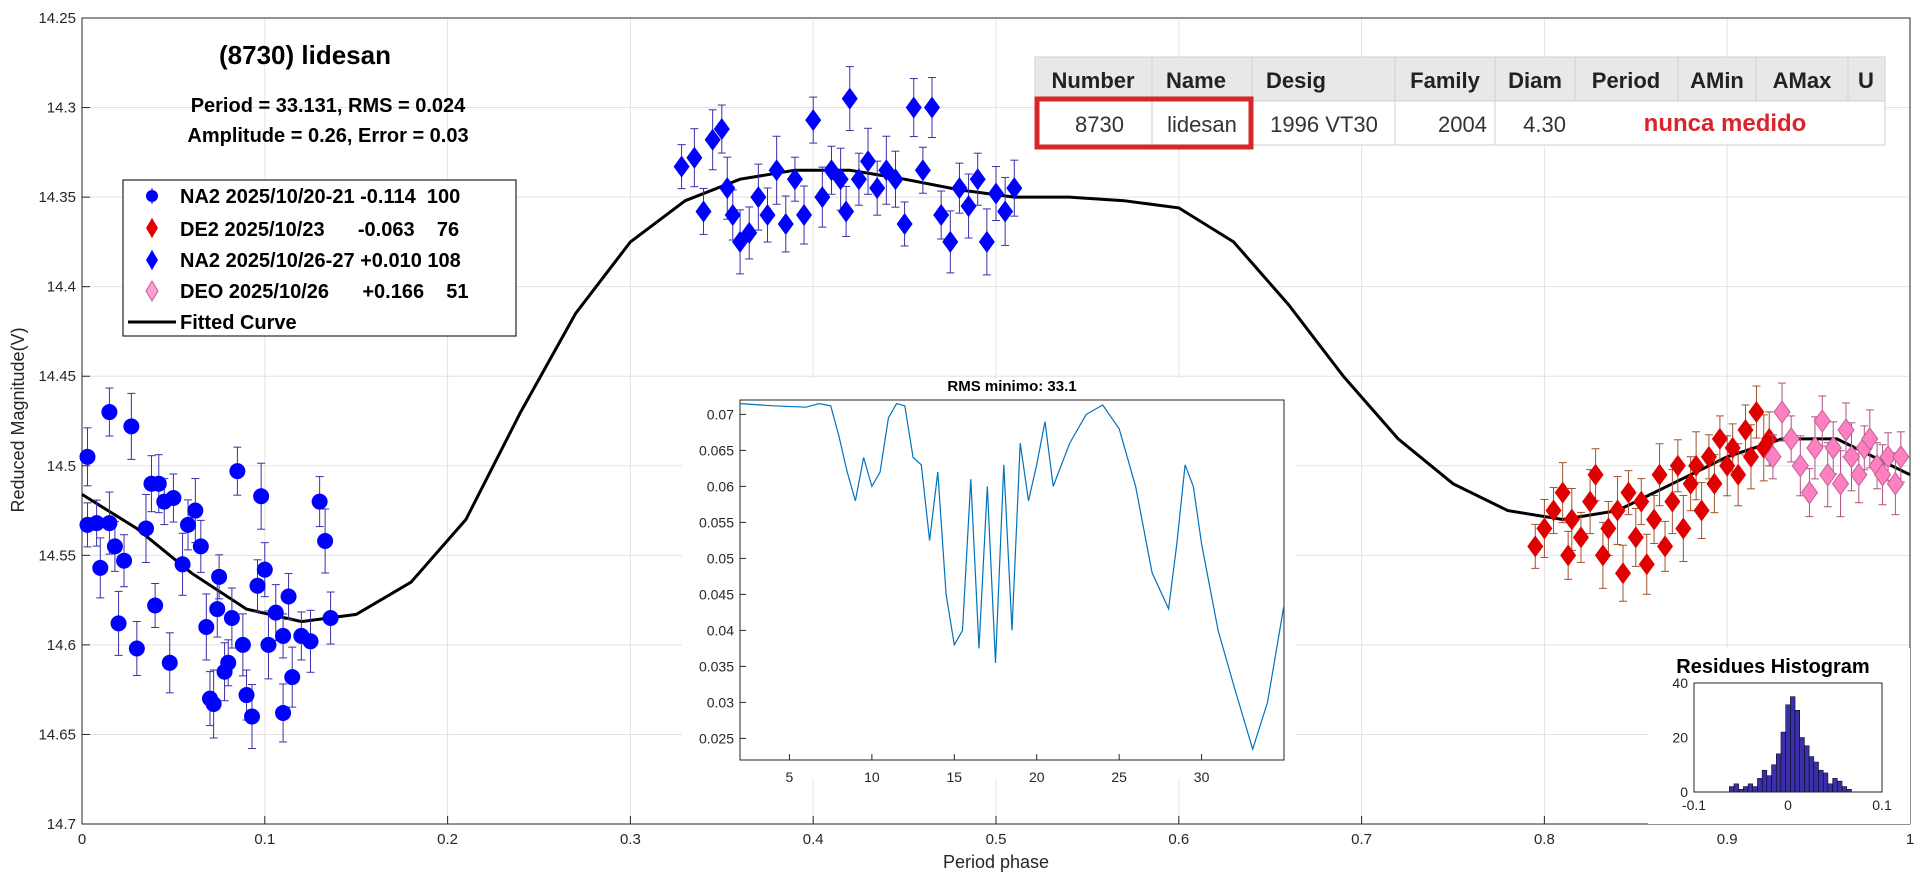  What do you see at coordinates (302, 229) in the screenshot?
I see `legend-entry-de2: DE2 2025/10/23 -0.063 76` at bounding box center [302, 229].